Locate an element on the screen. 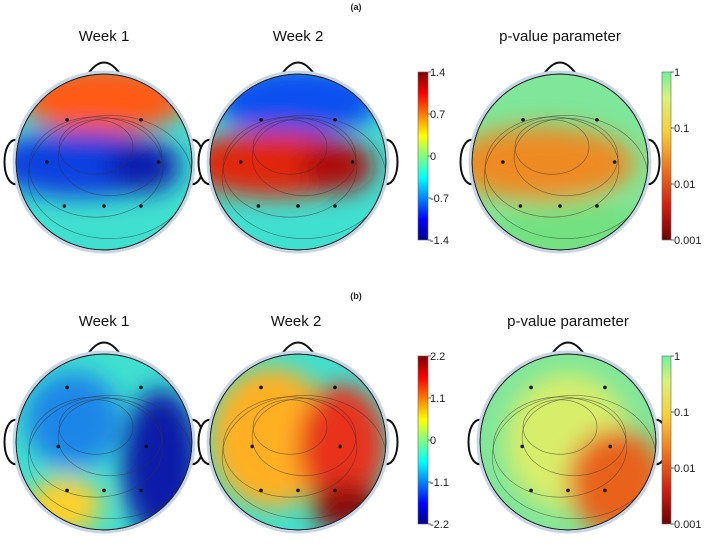 The height and width of the screenshot is (543, 709). colorbar-tick-label: 2.2 is located at coordinates (437, 357).